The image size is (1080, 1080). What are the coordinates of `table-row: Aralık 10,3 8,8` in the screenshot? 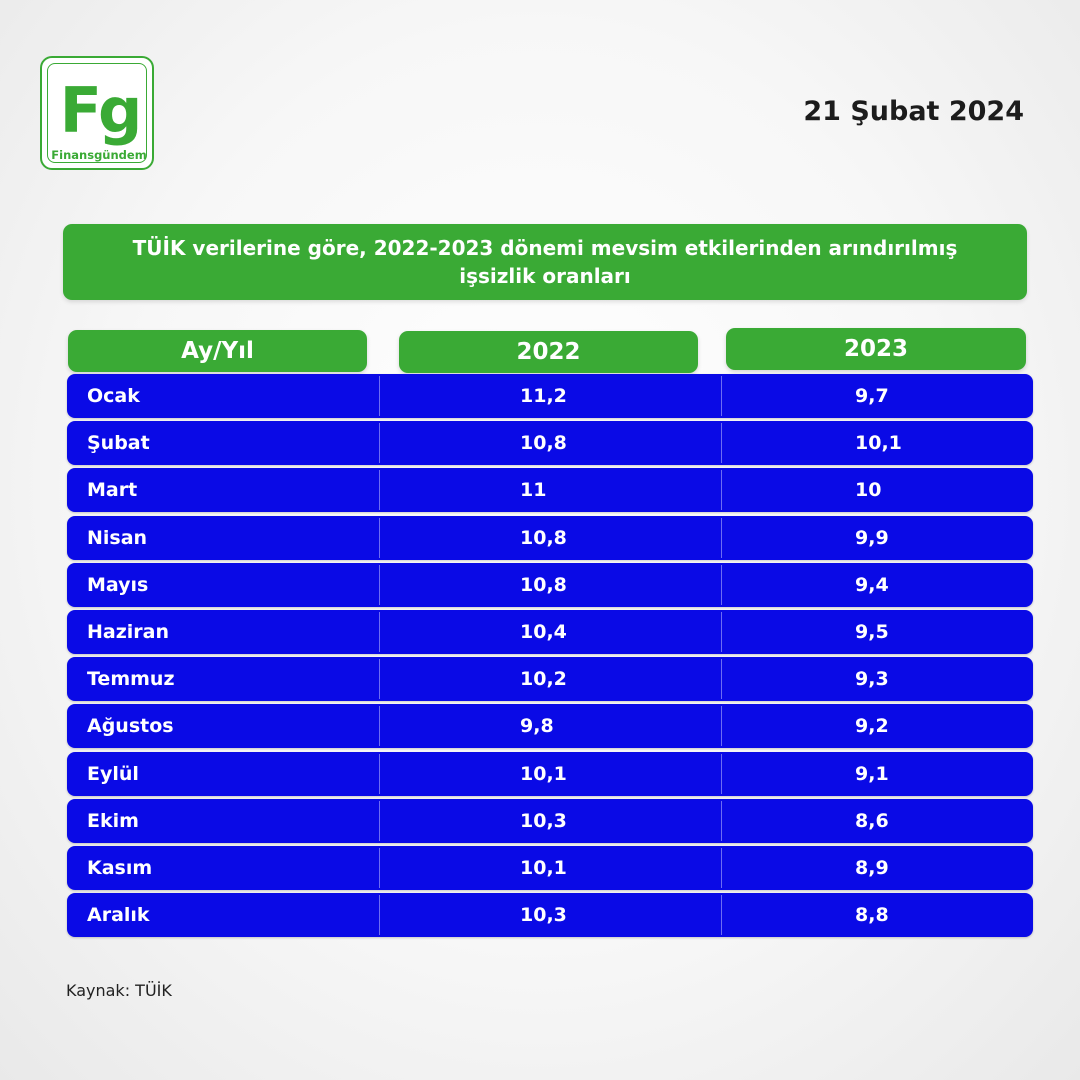 It's located at (550, 915).